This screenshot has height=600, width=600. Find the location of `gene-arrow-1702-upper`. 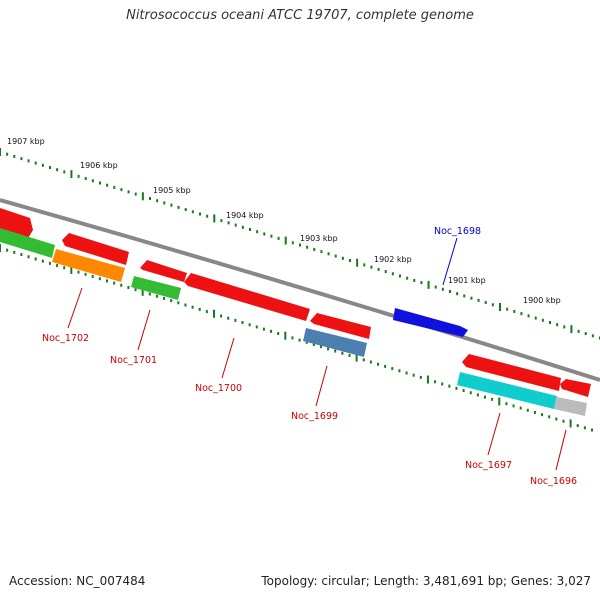

gene-arrow-1702-upper is located at coordinates (95, 249).